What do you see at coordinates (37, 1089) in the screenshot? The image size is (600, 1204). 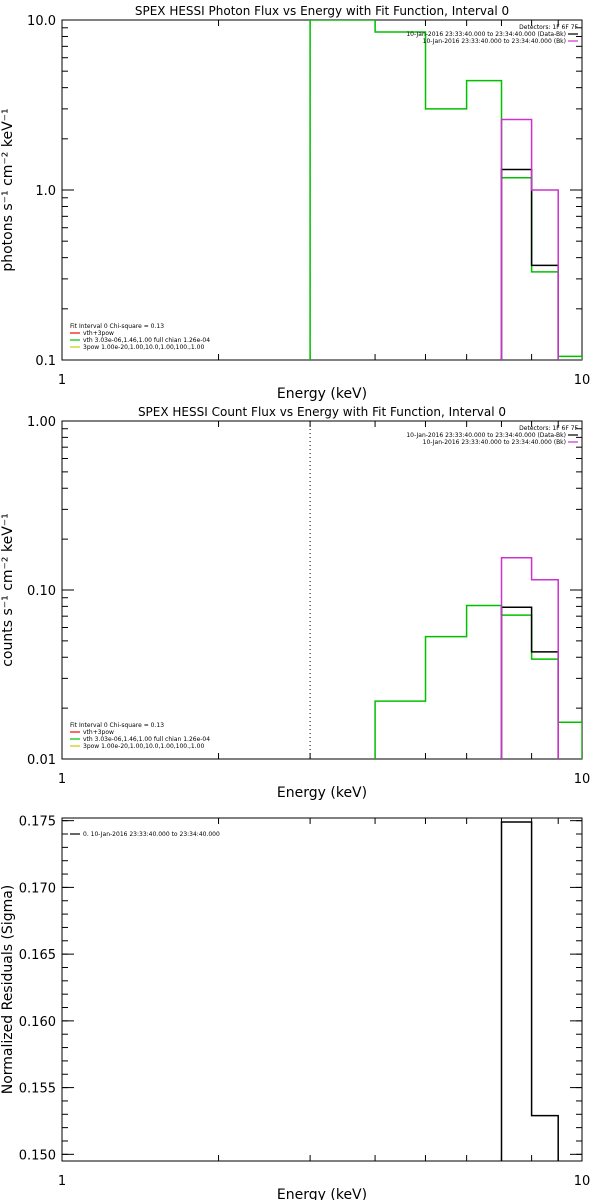 I see `y-tick-label: 0.155` at bounding box center [37, 1089].